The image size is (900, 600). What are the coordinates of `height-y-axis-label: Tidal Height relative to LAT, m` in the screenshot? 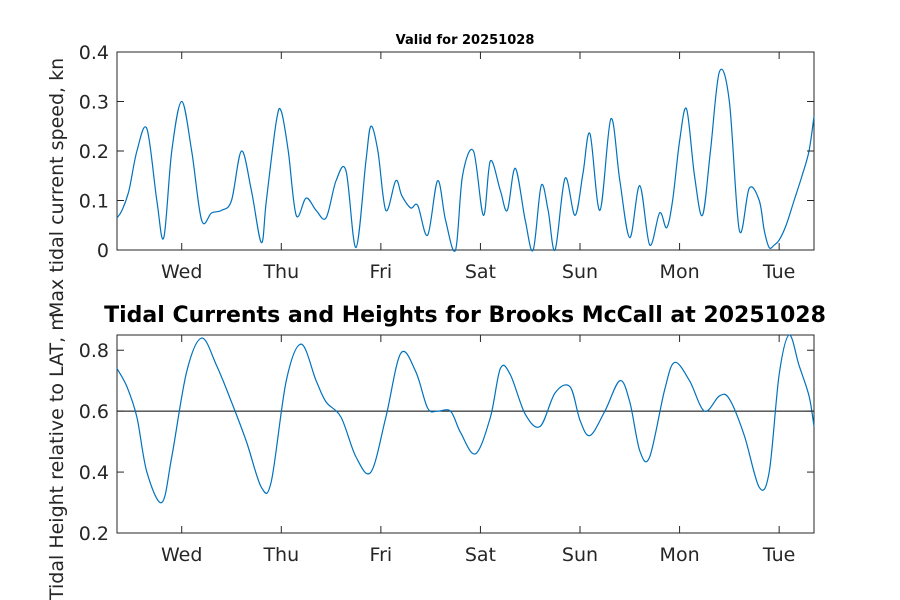 It's located at (57, 456).